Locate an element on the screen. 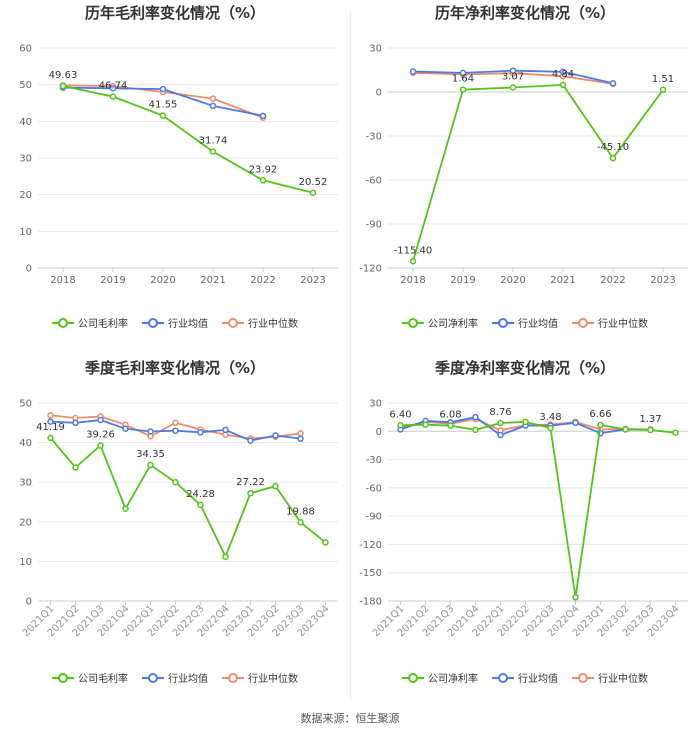 The image size is (700, 734). data-label: 1.64 is located at coordinates (463, 79).